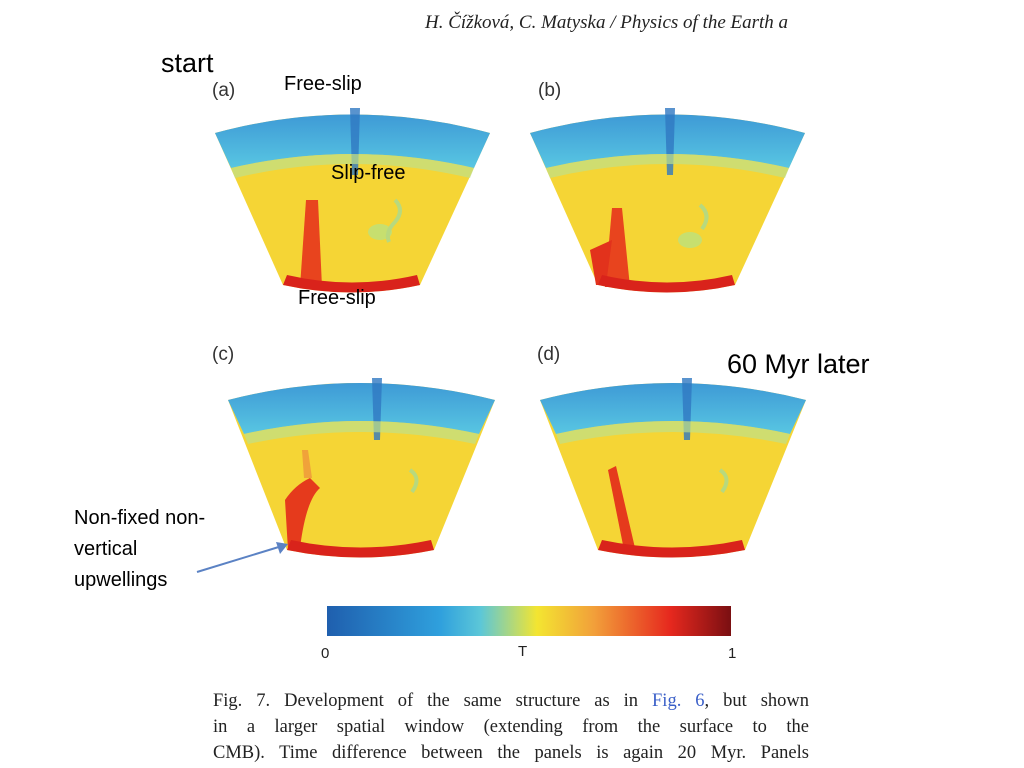 The width and height of the screenshot is (1024, 768). What do you see at coordinates (667, 200) in the screenshot?
I see `panel-b-plot` at bounding box center [667, 200].